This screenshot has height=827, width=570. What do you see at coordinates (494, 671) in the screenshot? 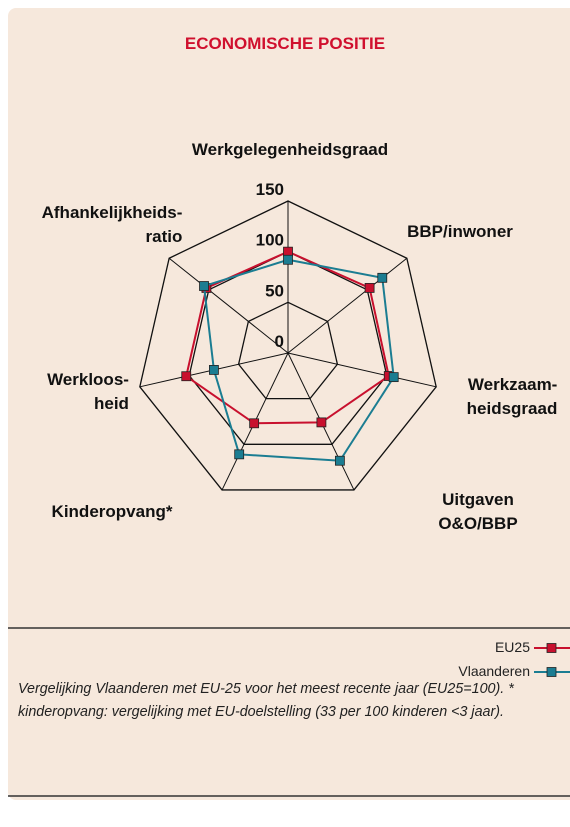
I see `legend-label: Vlaanderen` at bounding box center [494, 671].